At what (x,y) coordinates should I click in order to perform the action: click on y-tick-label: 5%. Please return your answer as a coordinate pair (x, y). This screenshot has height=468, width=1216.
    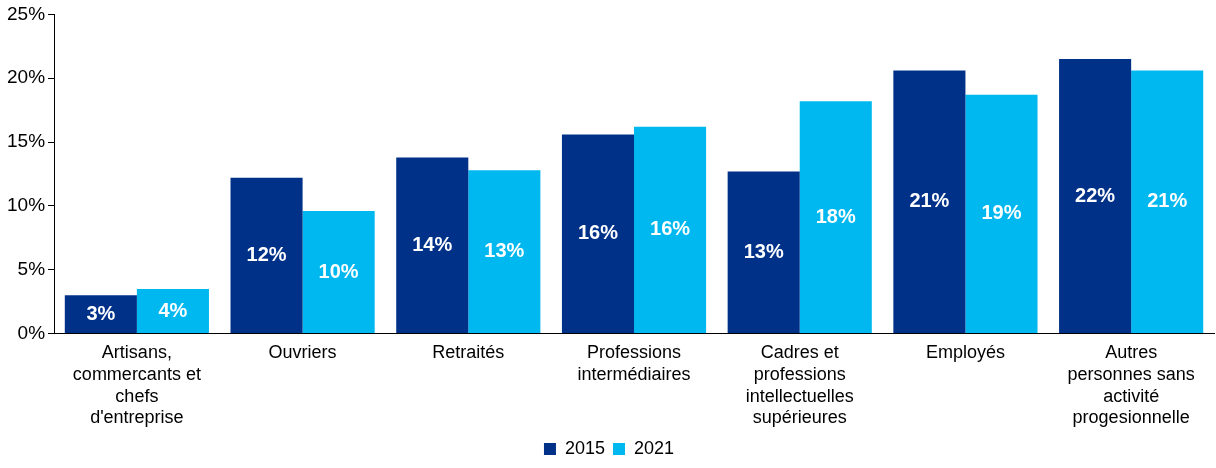
    Looking at the image, I should click on (31, 268).